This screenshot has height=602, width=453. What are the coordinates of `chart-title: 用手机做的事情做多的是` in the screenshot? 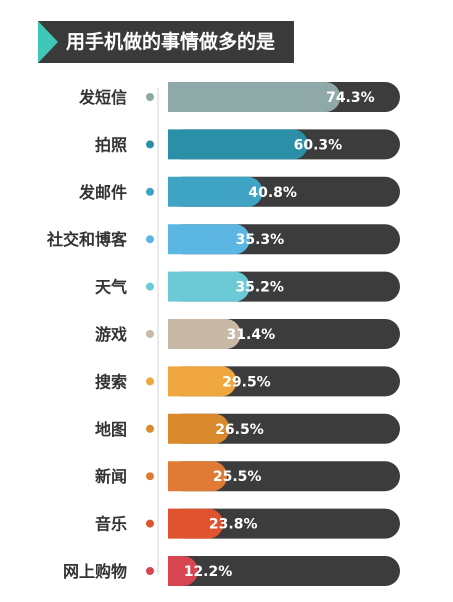 It's located at (171, 42).